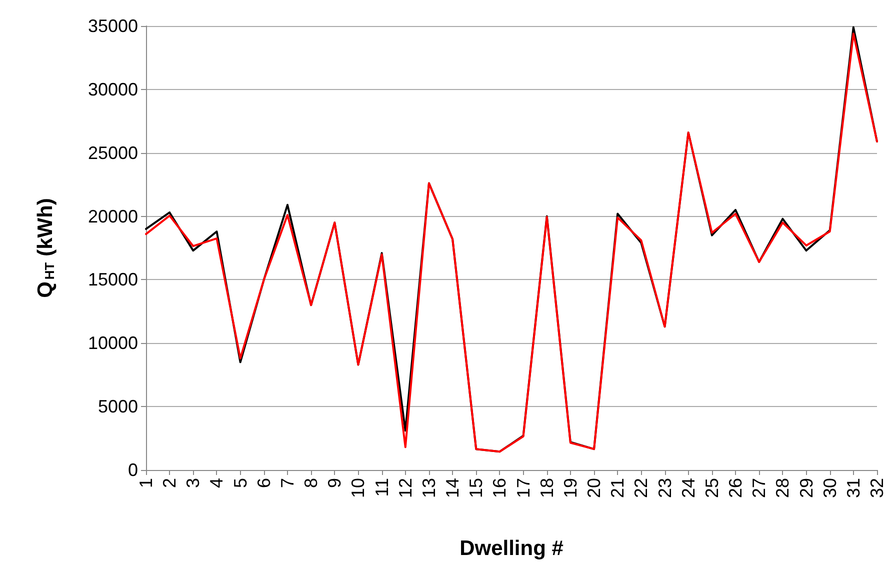  I want to click on x-tick-label: 3, so click(193, 483).